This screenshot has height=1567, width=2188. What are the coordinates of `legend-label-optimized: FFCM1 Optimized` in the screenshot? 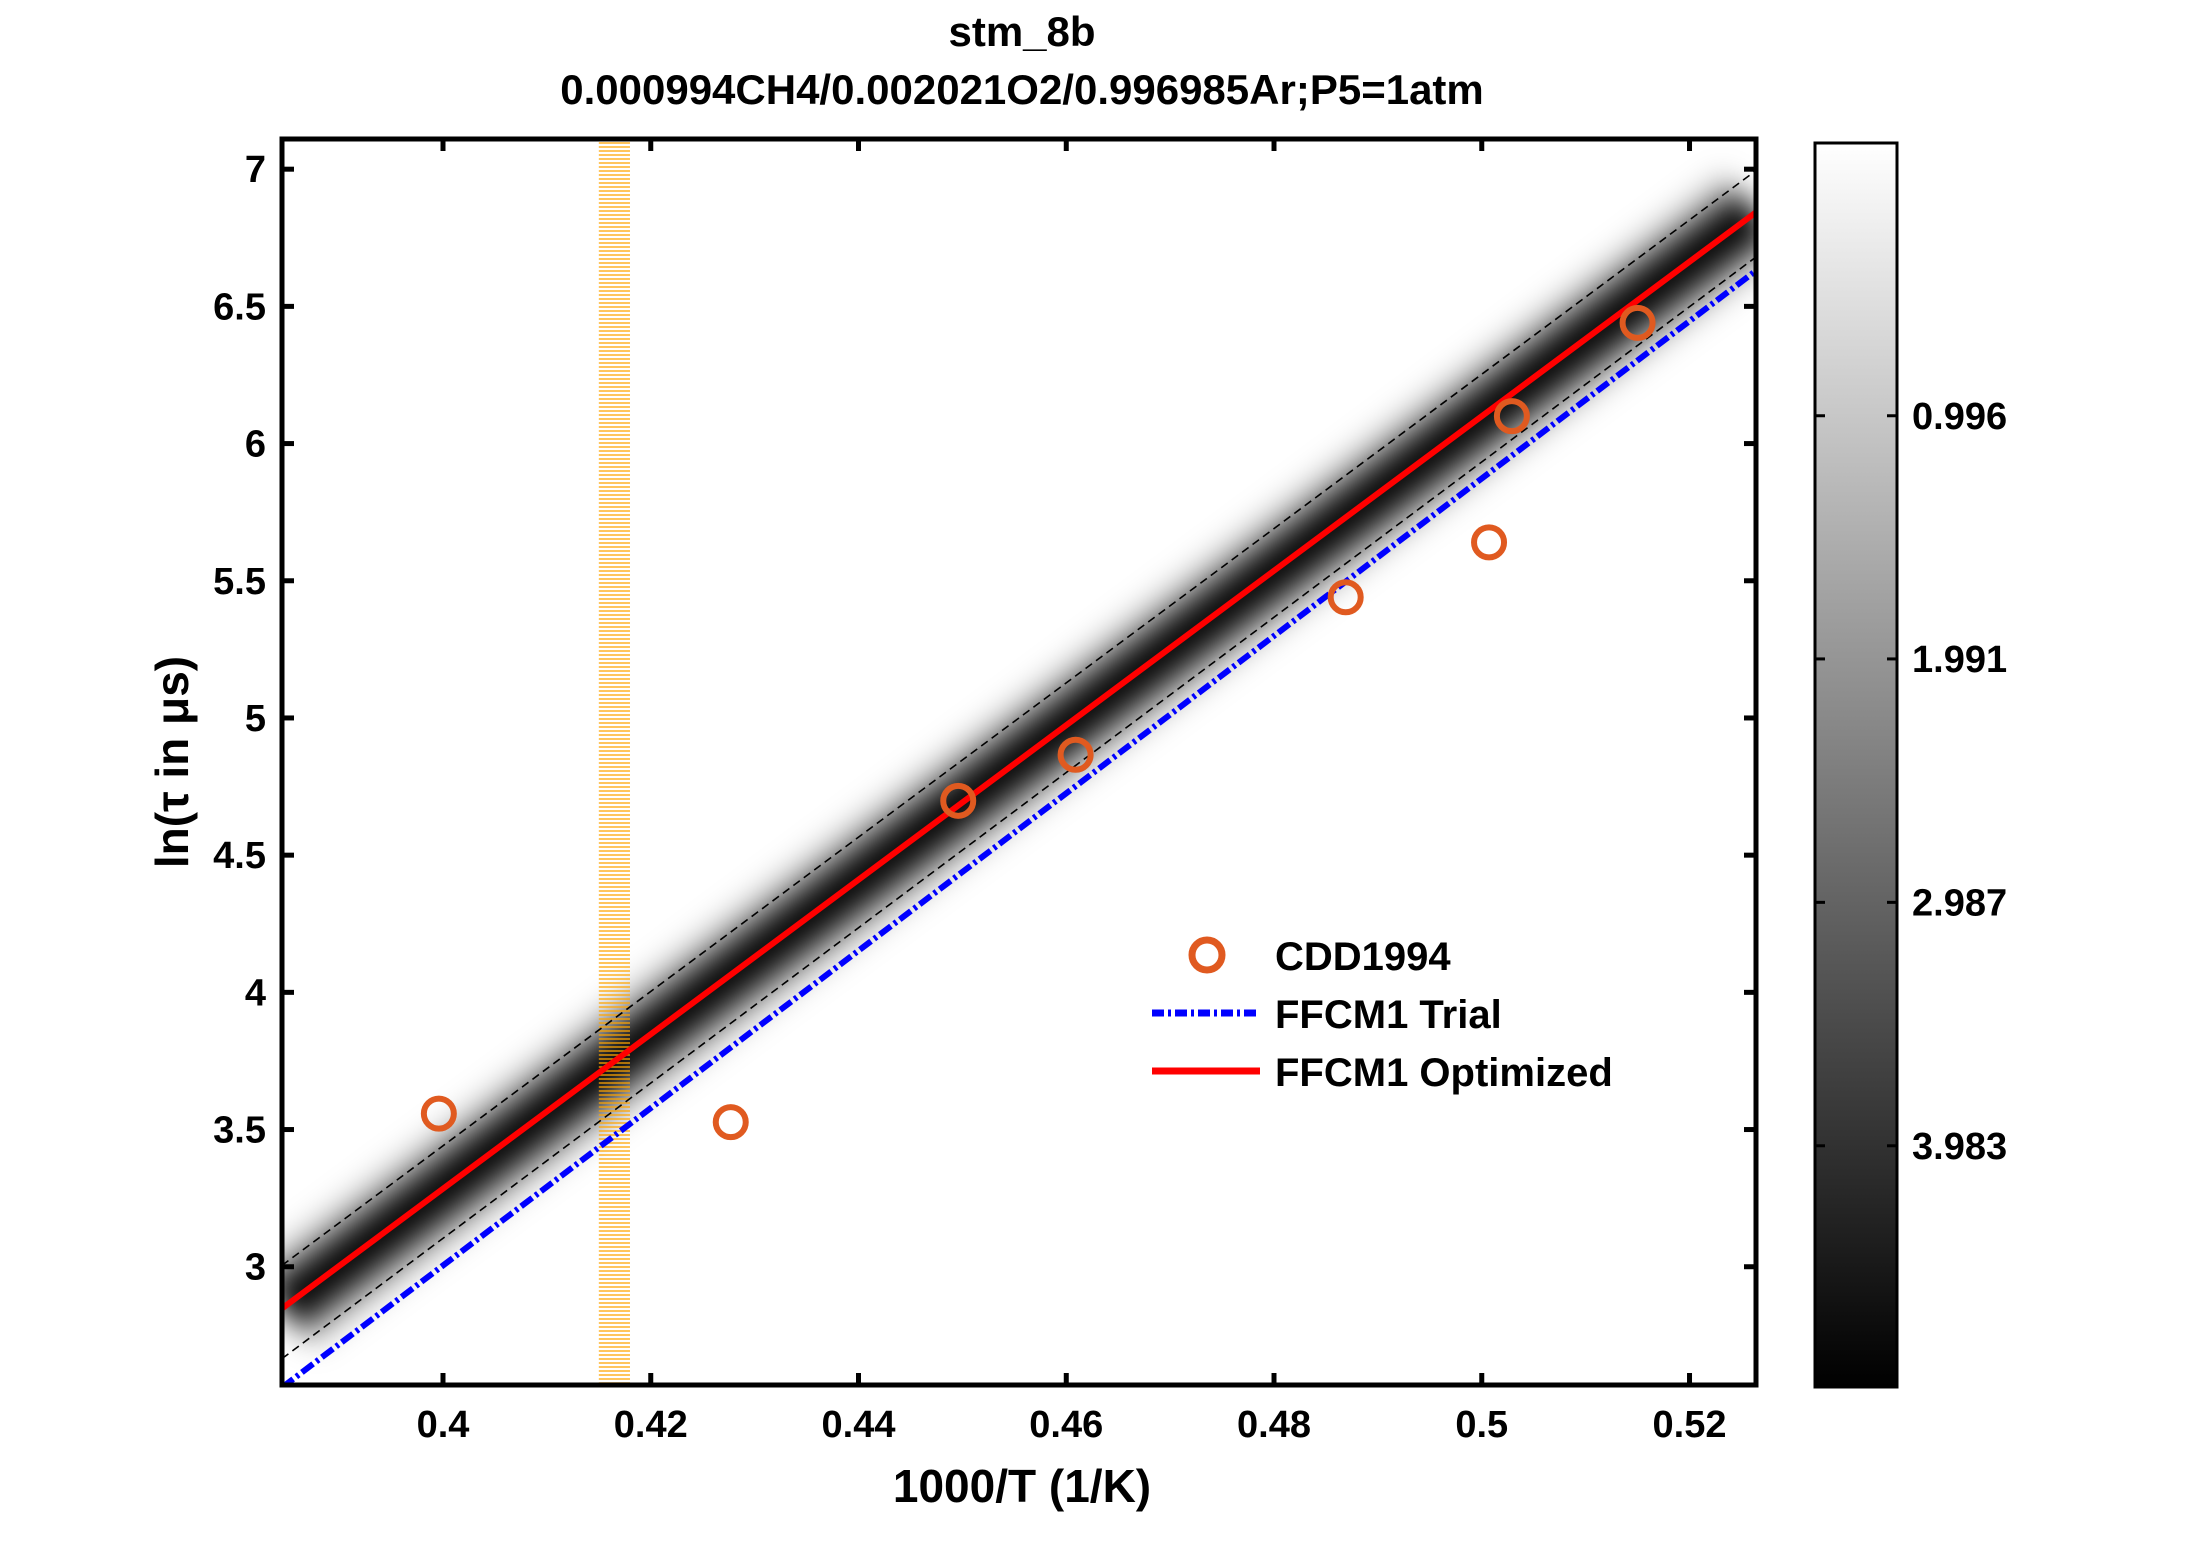 It's located at (1444, 1073).